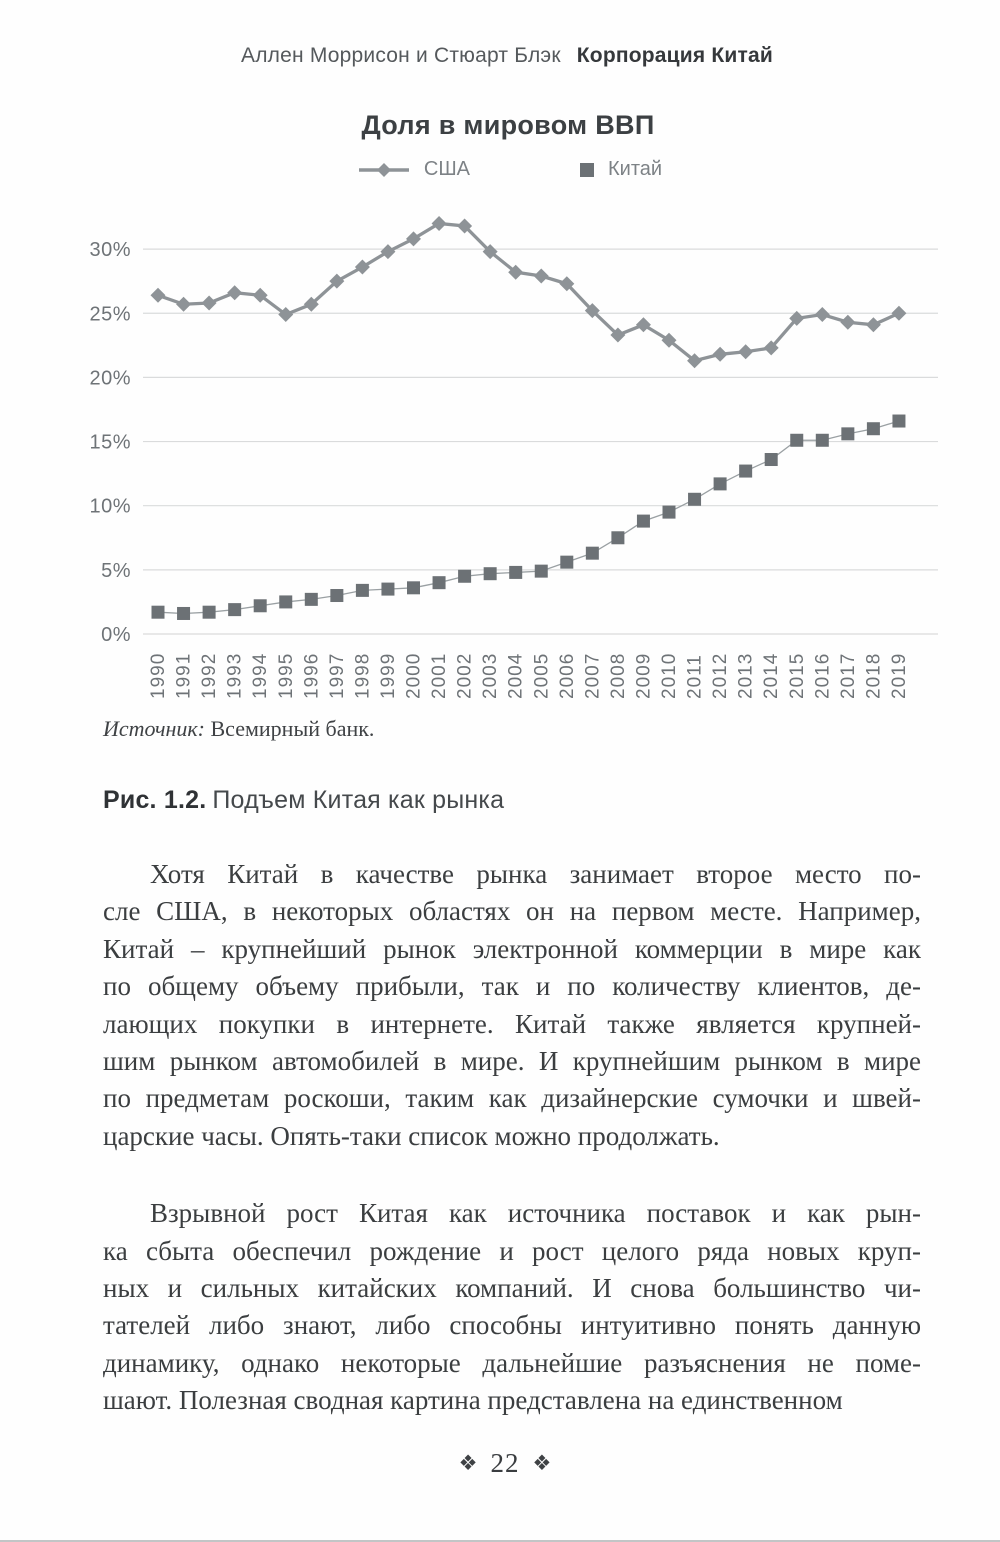 The width and height of the screenshot is (1000, 1542). Describe the element at coordinates (516, 676) in the screenshot. I see `x-axis-tick-label: 2004` at that location.